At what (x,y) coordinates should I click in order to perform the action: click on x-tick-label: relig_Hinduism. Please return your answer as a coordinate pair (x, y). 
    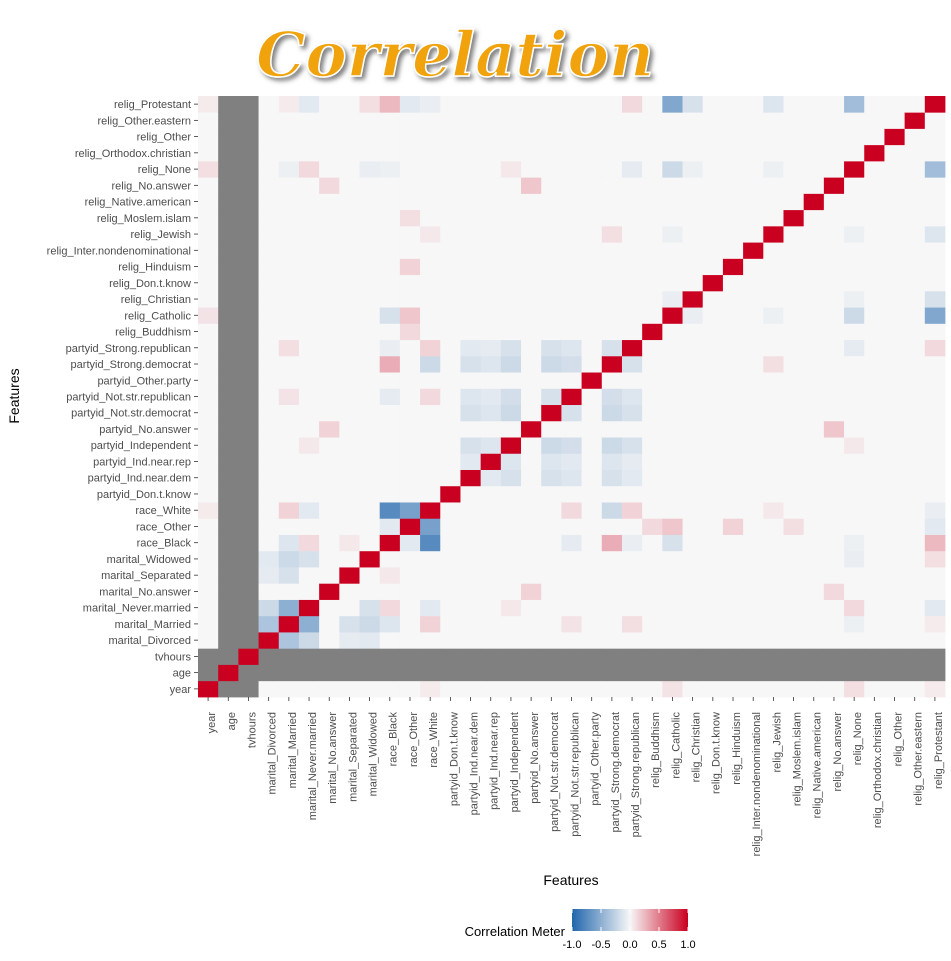
    Looking at the image, I should click on (737, 748).